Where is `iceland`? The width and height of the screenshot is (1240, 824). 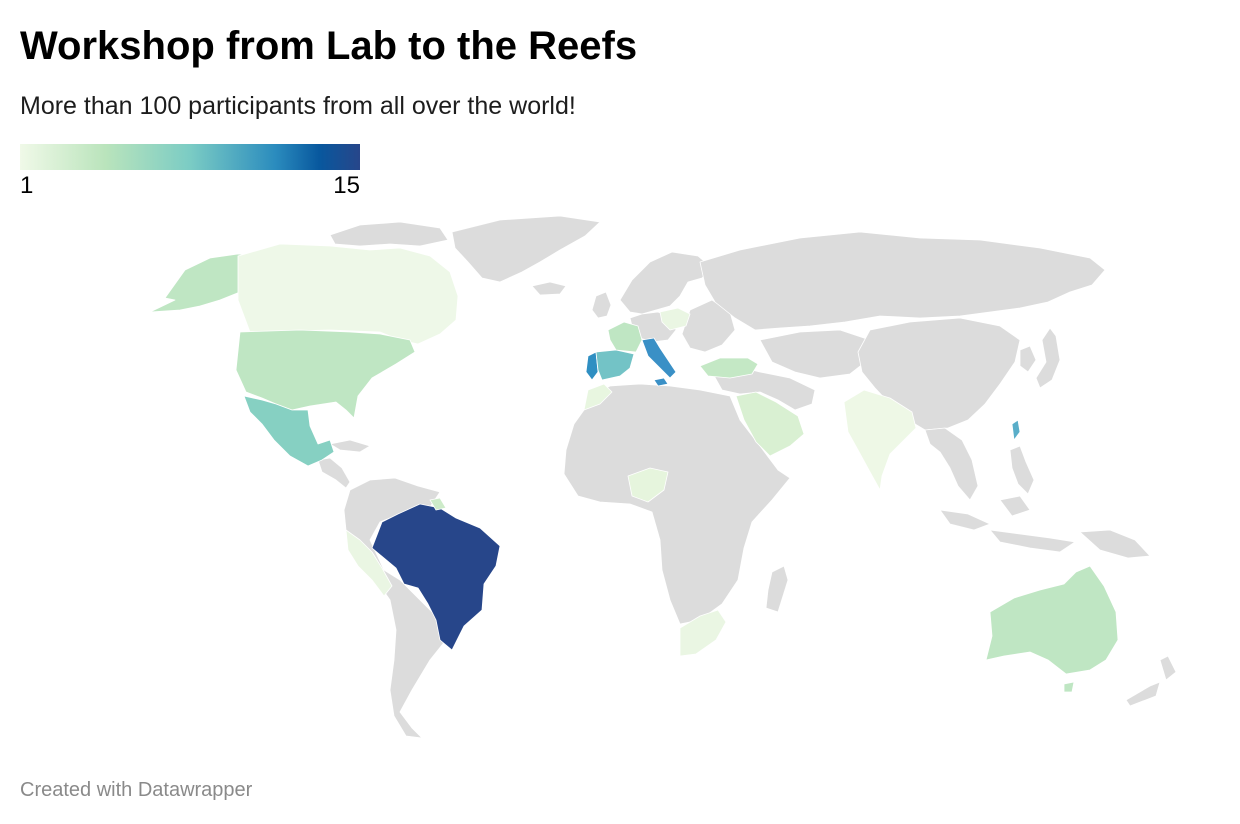
iceland is located at coordinates (549, 288).